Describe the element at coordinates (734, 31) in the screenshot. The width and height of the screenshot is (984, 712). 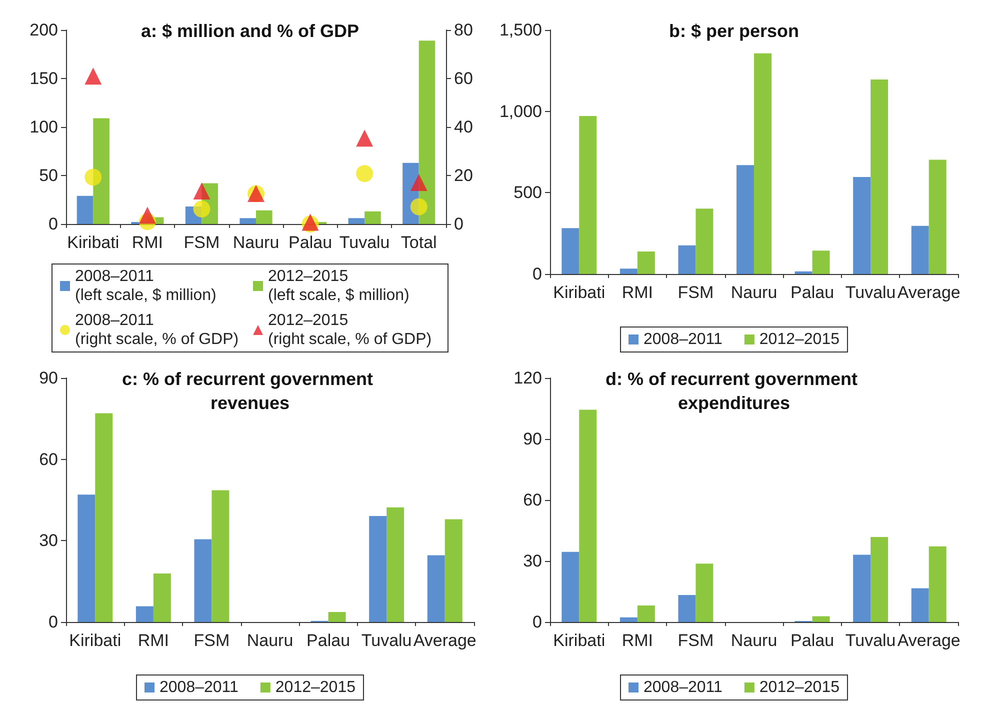
I see `chart-title: b: $ per person` at that location.